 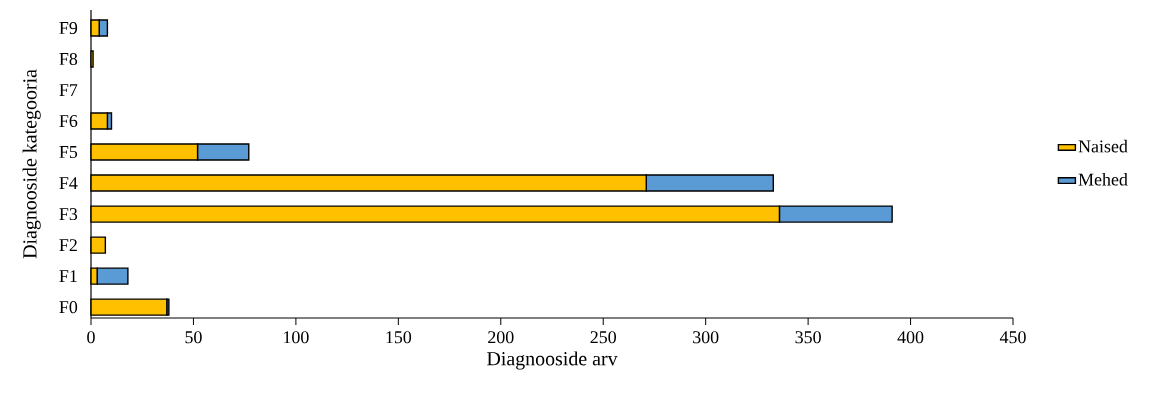 What do you see at coordinates (552, 360) in the screenshot?
I see `x-axis-title: Diagnooside arv` at bounding box center [552, 360].